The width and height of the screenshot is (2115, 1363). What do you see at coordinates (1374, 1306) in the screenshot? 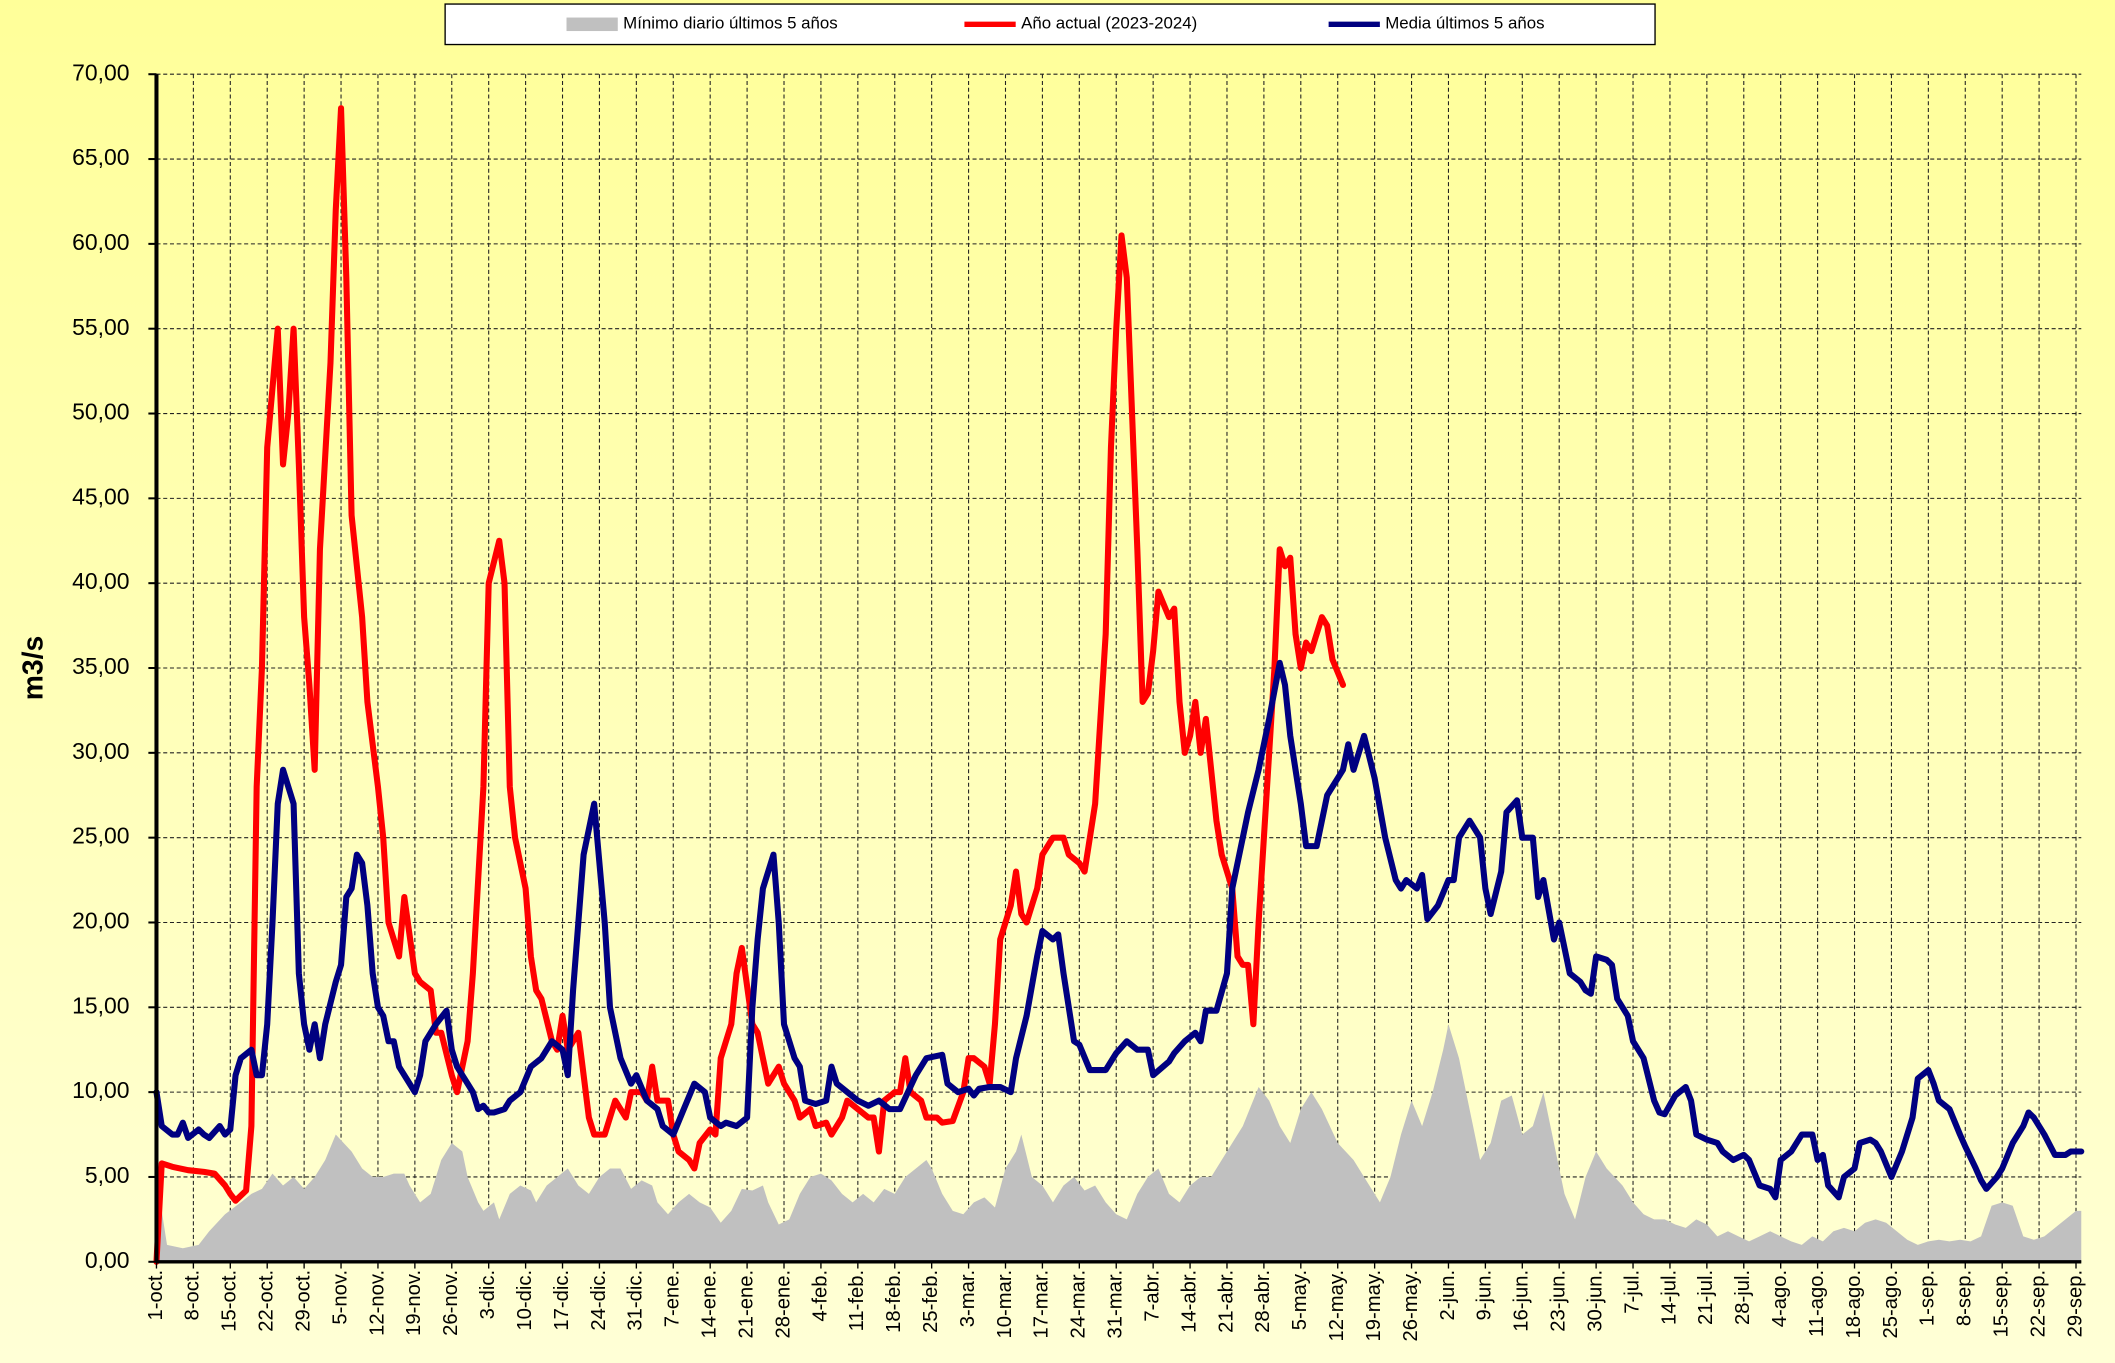
I see `x-tick-label: 19-may.` at bounding box center [1374, 1306].